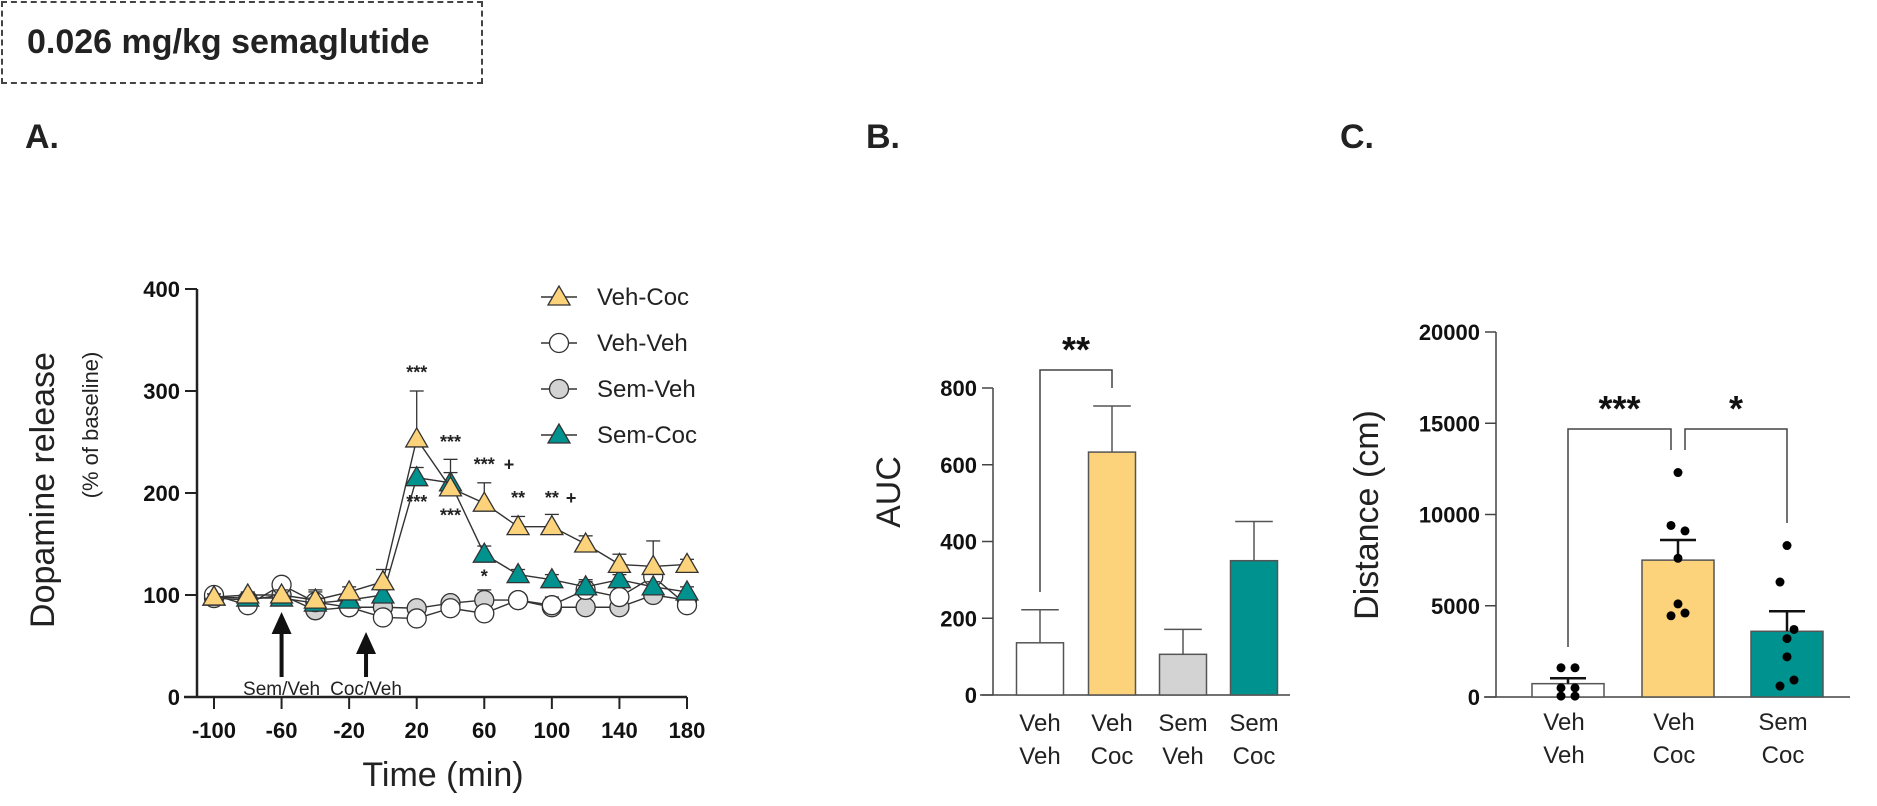 The image size is (1877, 806). Describe the element at coordinates (551, 730) in the screenshot. I see `x-tick-label: 100` at that location.